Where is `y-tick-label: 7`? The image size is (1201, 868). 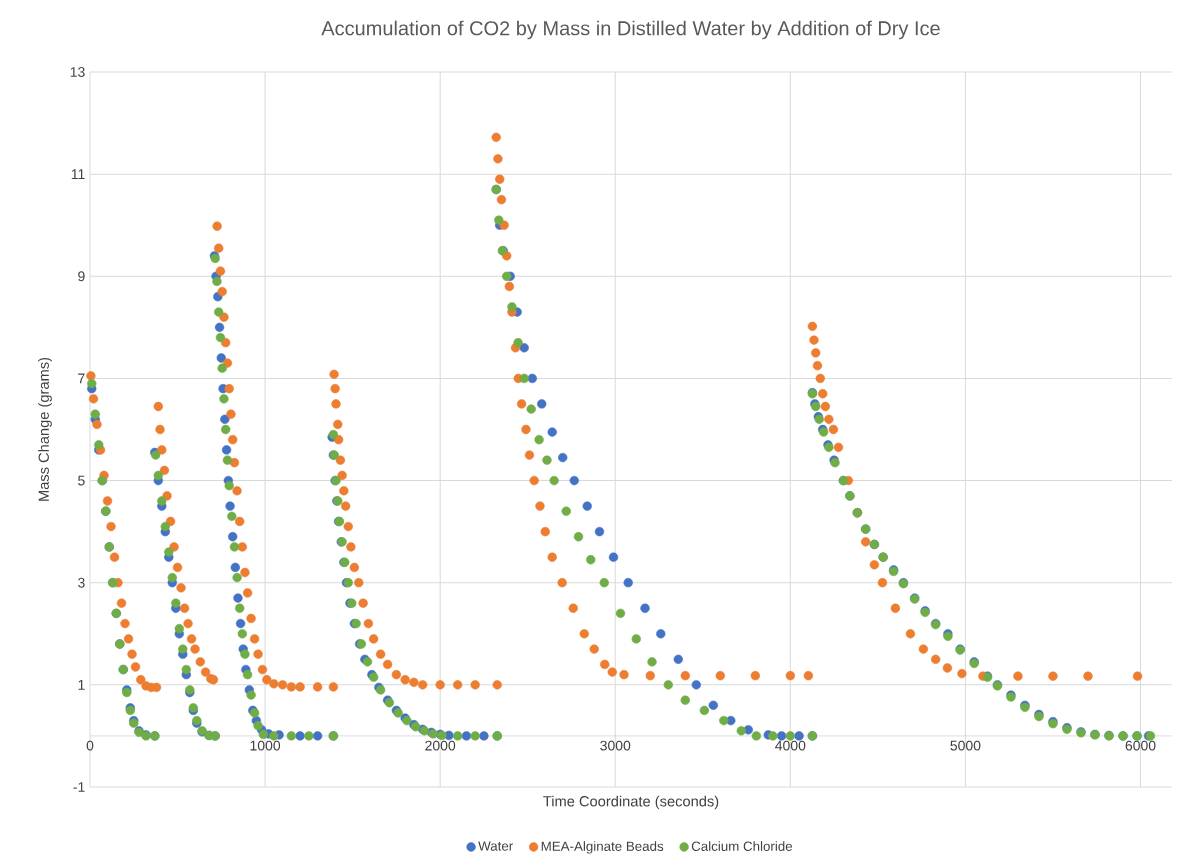
y-tick-label: 7 is located at coordinates (81, 378).